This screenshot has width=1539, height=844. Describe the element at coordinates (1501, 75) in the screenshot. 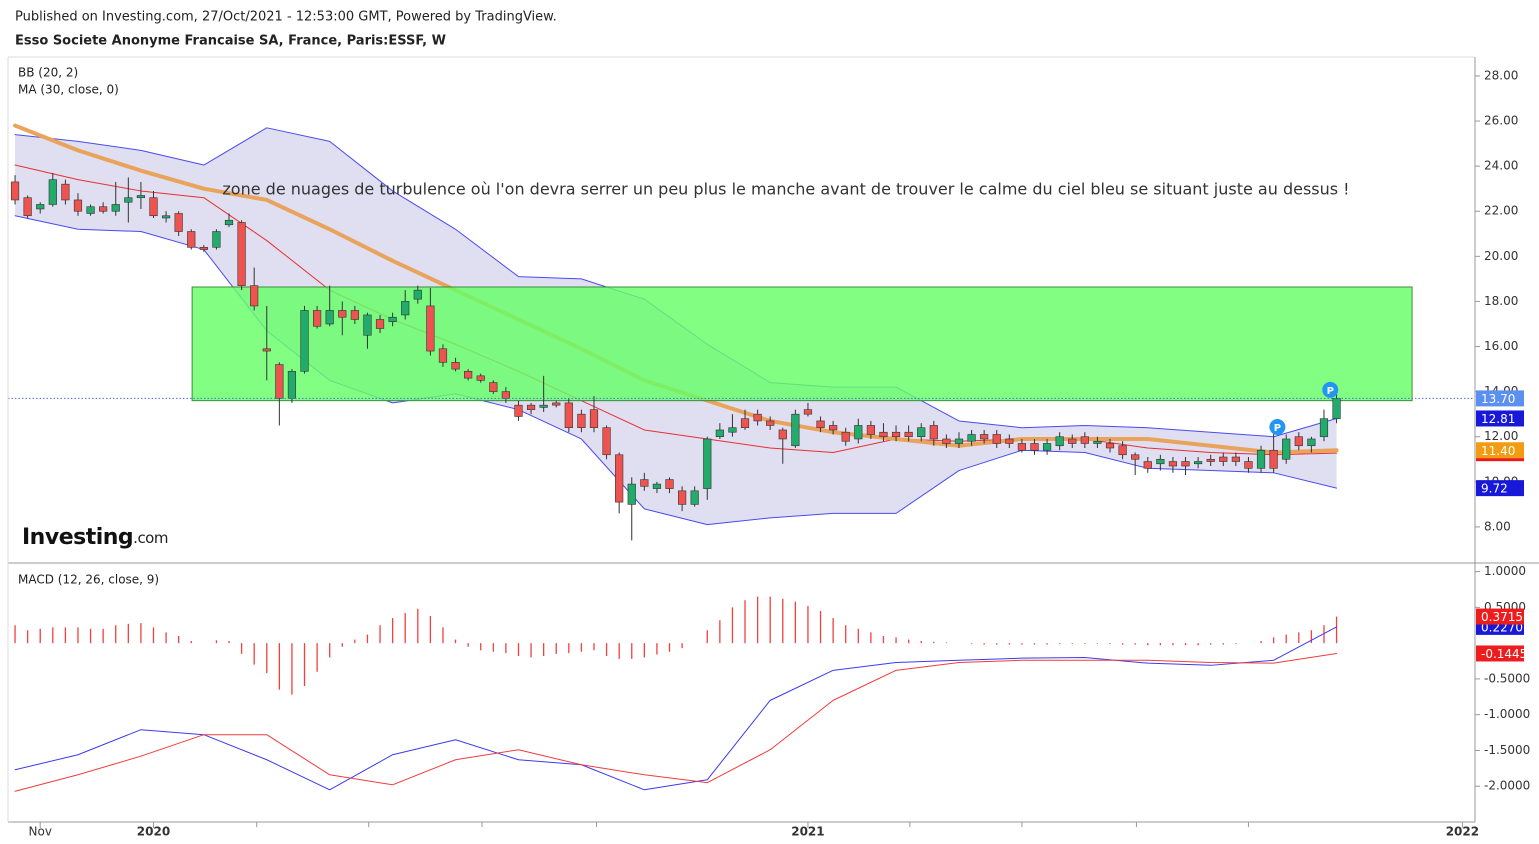

I see `y-tick-label: 28.00` at that location.